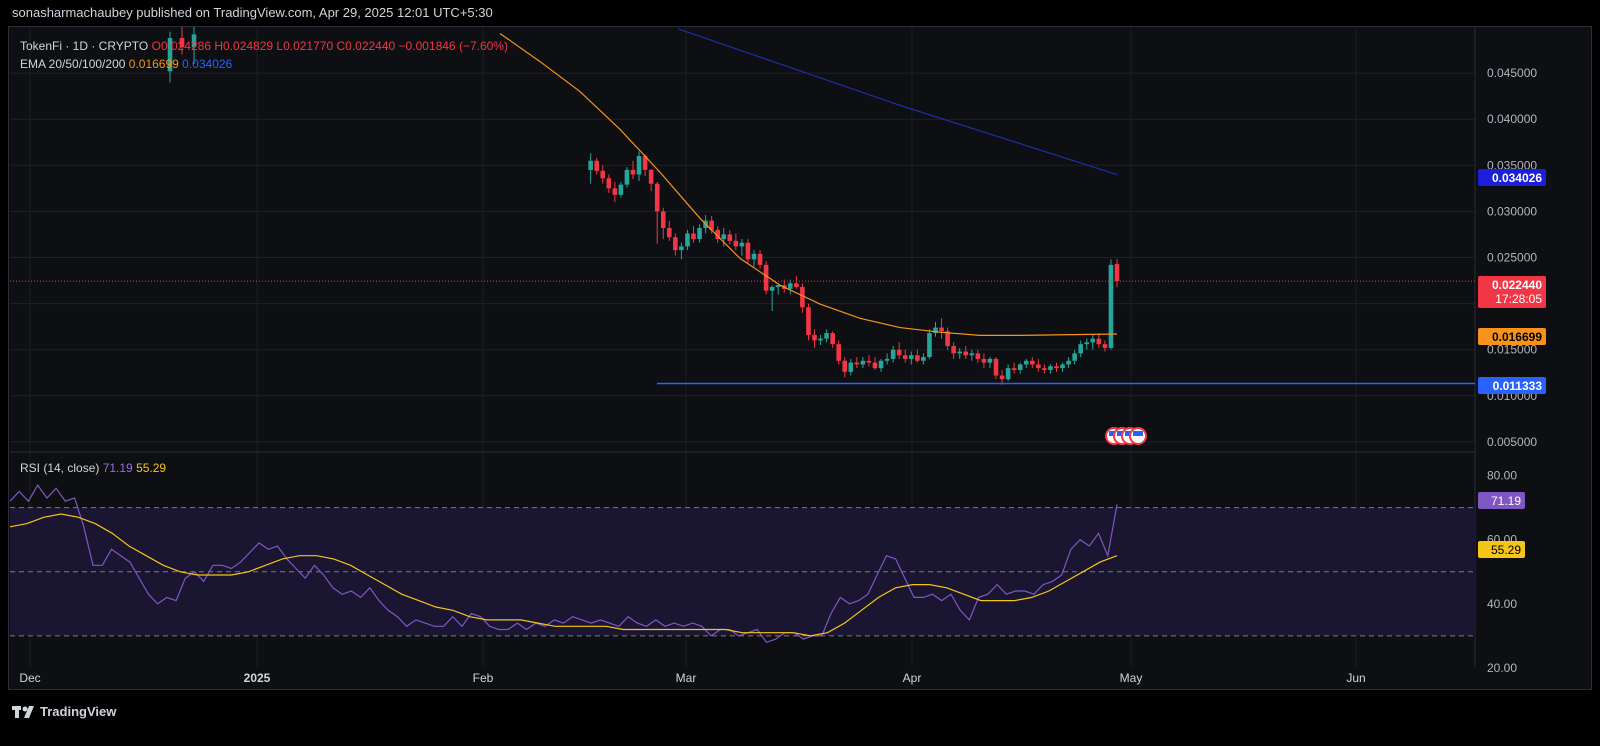 Image resolution: width=1600 pixels, height=746 pixels. I want to click on close-value: C0.022440, so click(366, 46).